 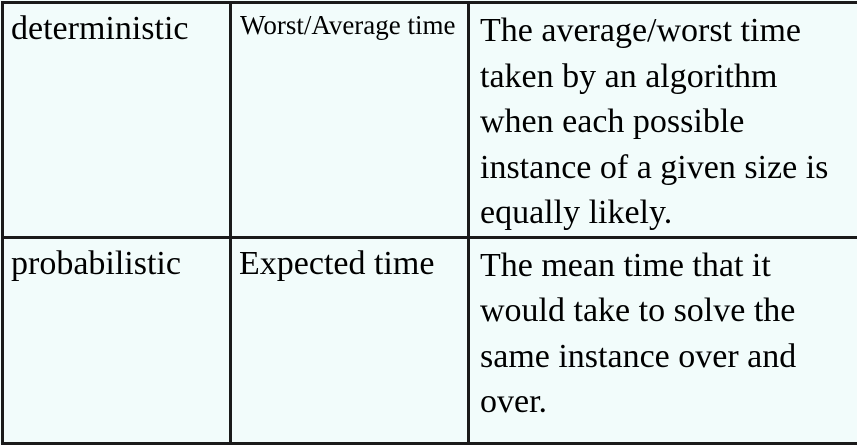 What do you see at coordinates (116, 261) in the screenshot?
I see `category-text: probabilistic` at bounding box center [116, 261].